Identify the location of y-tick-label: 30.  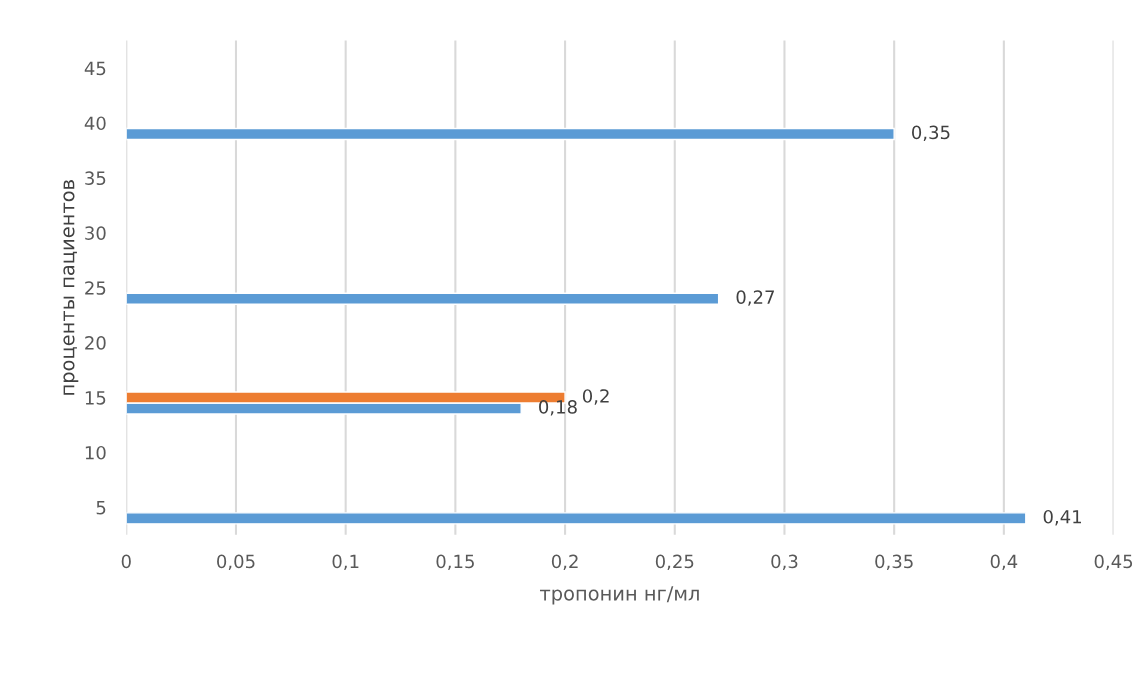
(95, 233).